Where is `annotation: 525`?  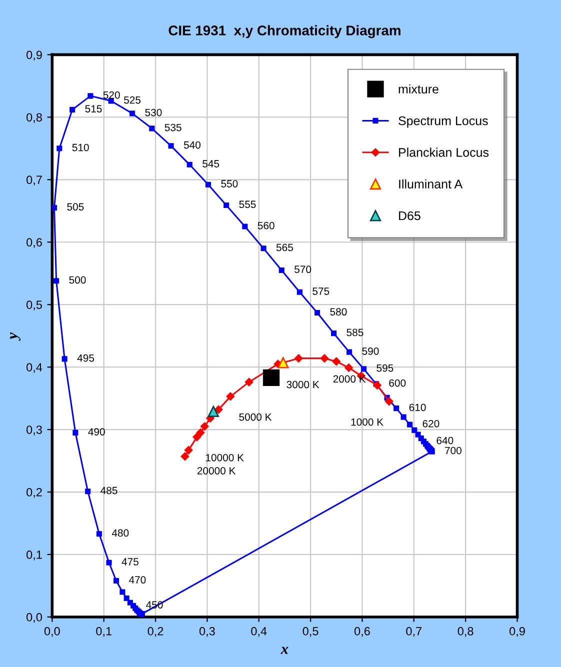 annotation: 525 is located at coordinates (132, 100).